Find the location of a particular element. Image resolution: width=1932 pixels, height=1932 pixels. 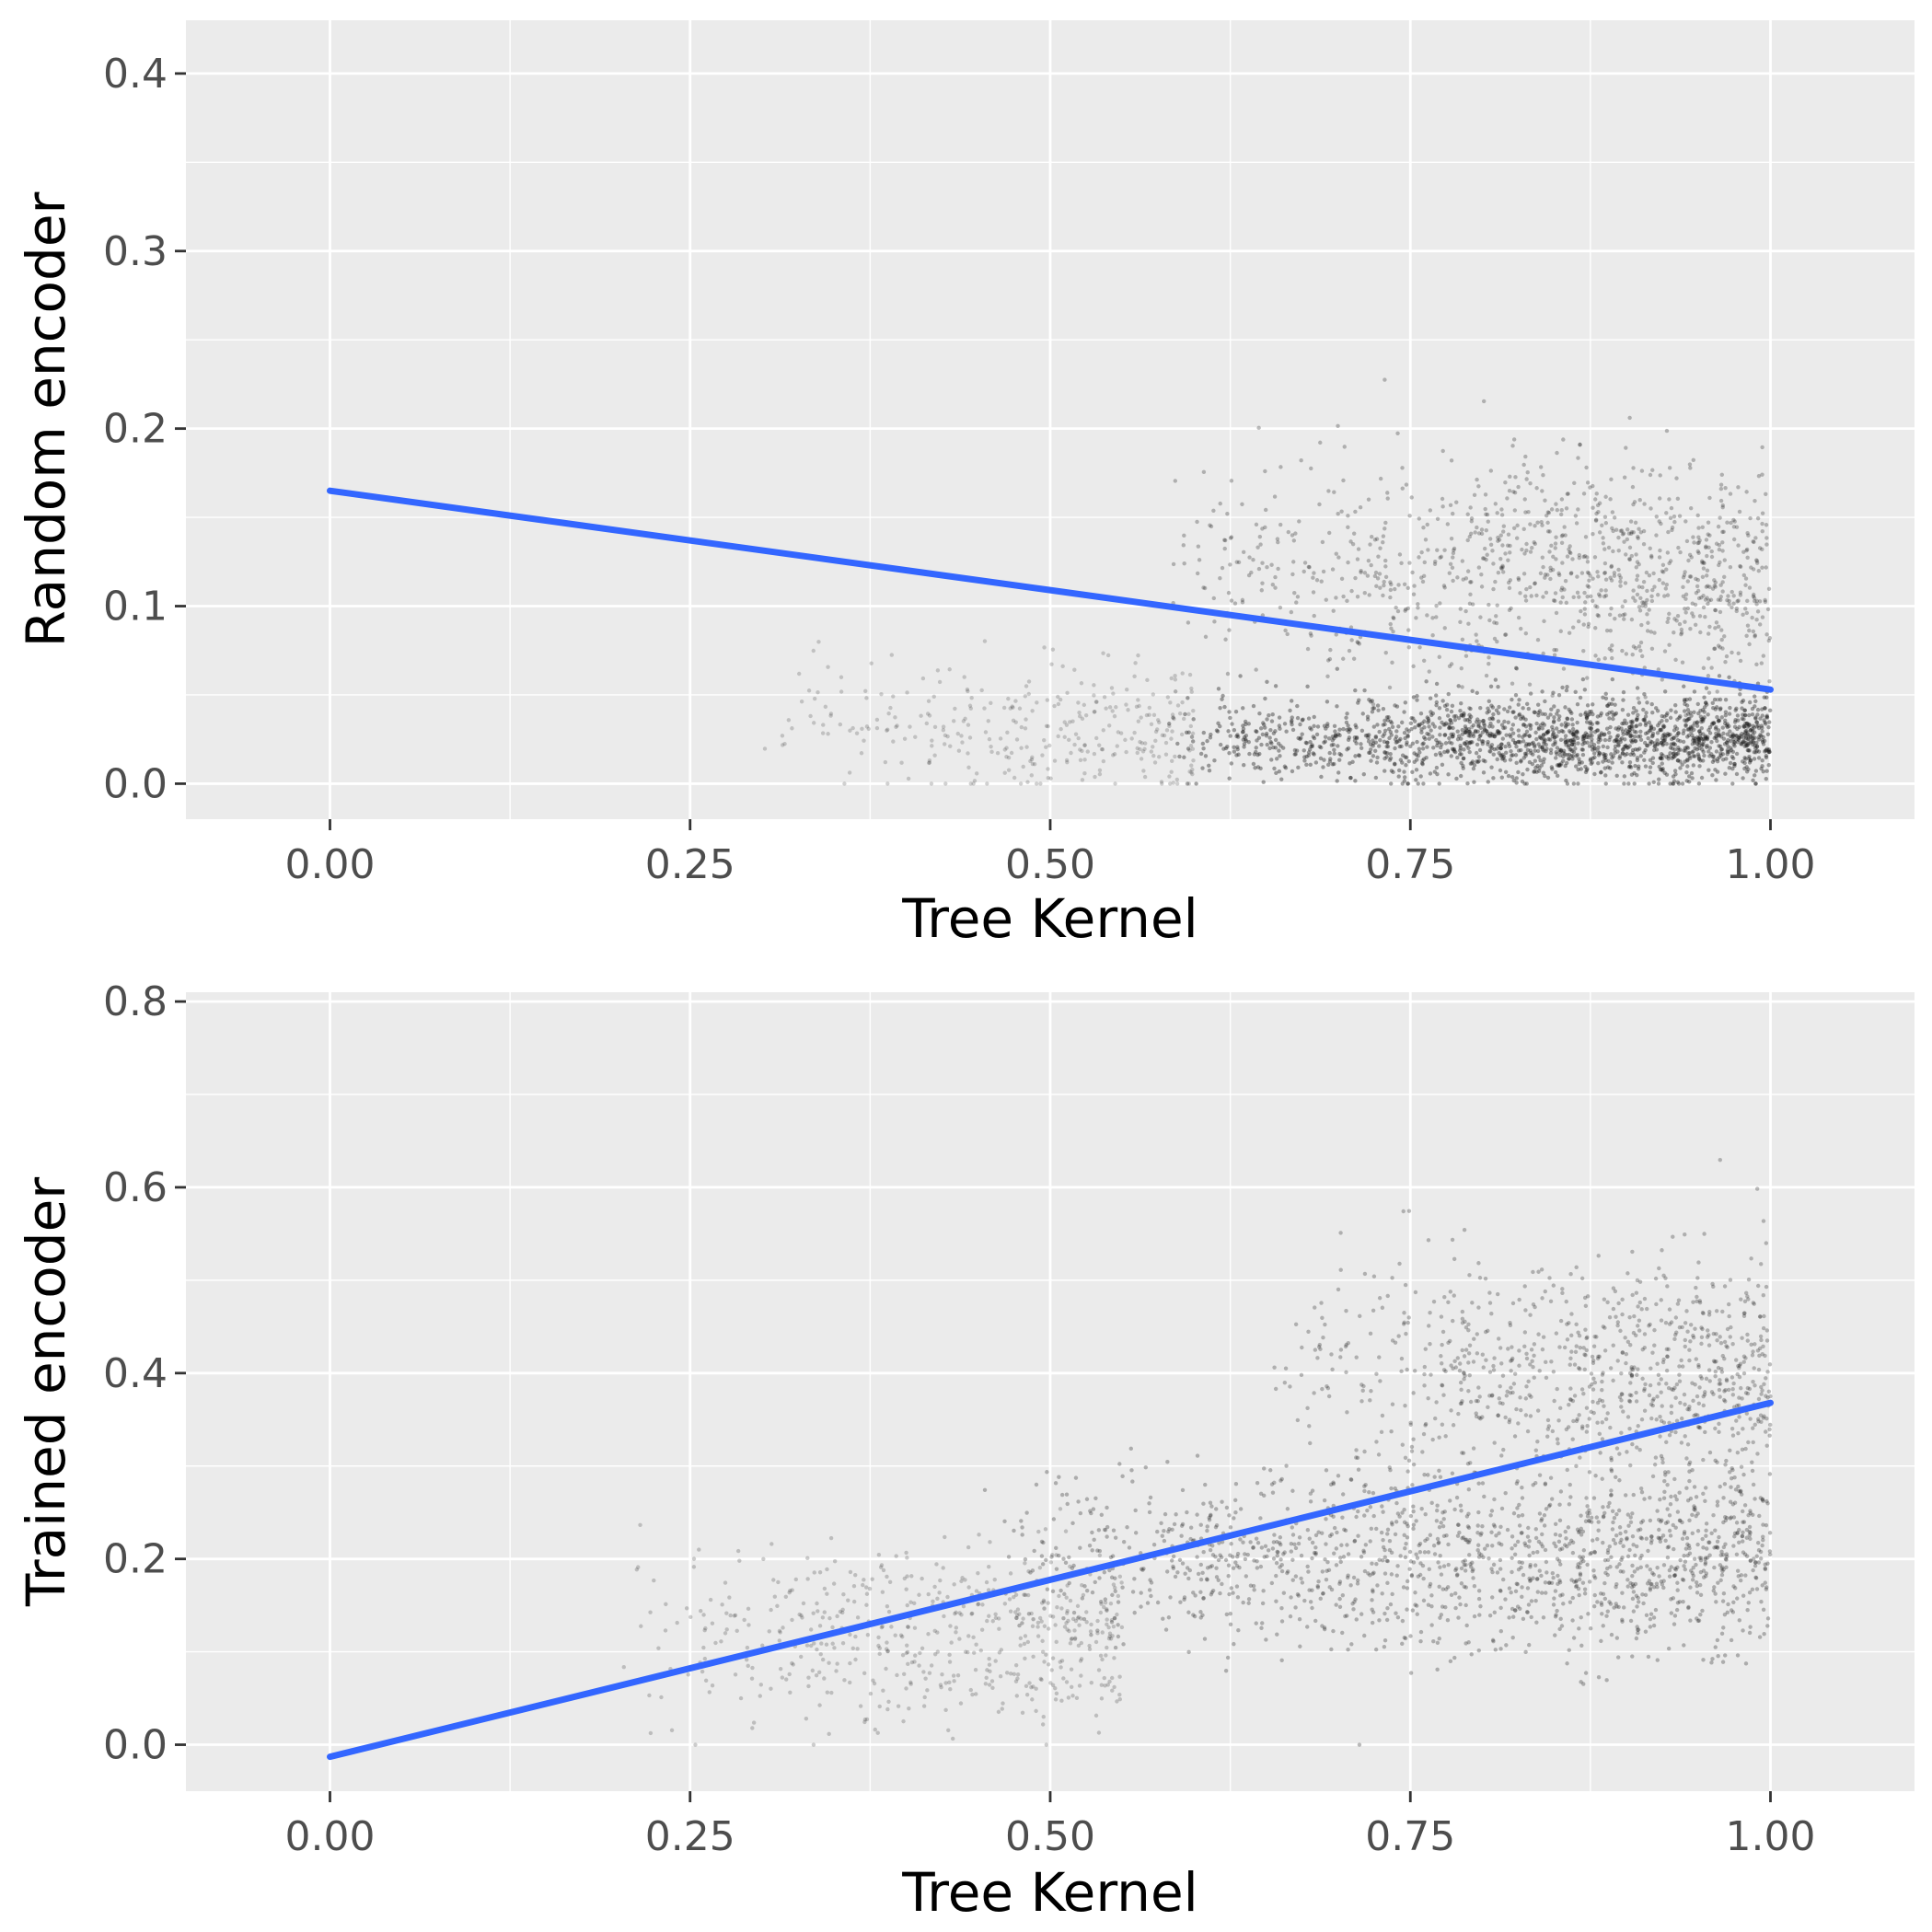

y-tick-label: 0.0 is located at coordinates (135, 784).